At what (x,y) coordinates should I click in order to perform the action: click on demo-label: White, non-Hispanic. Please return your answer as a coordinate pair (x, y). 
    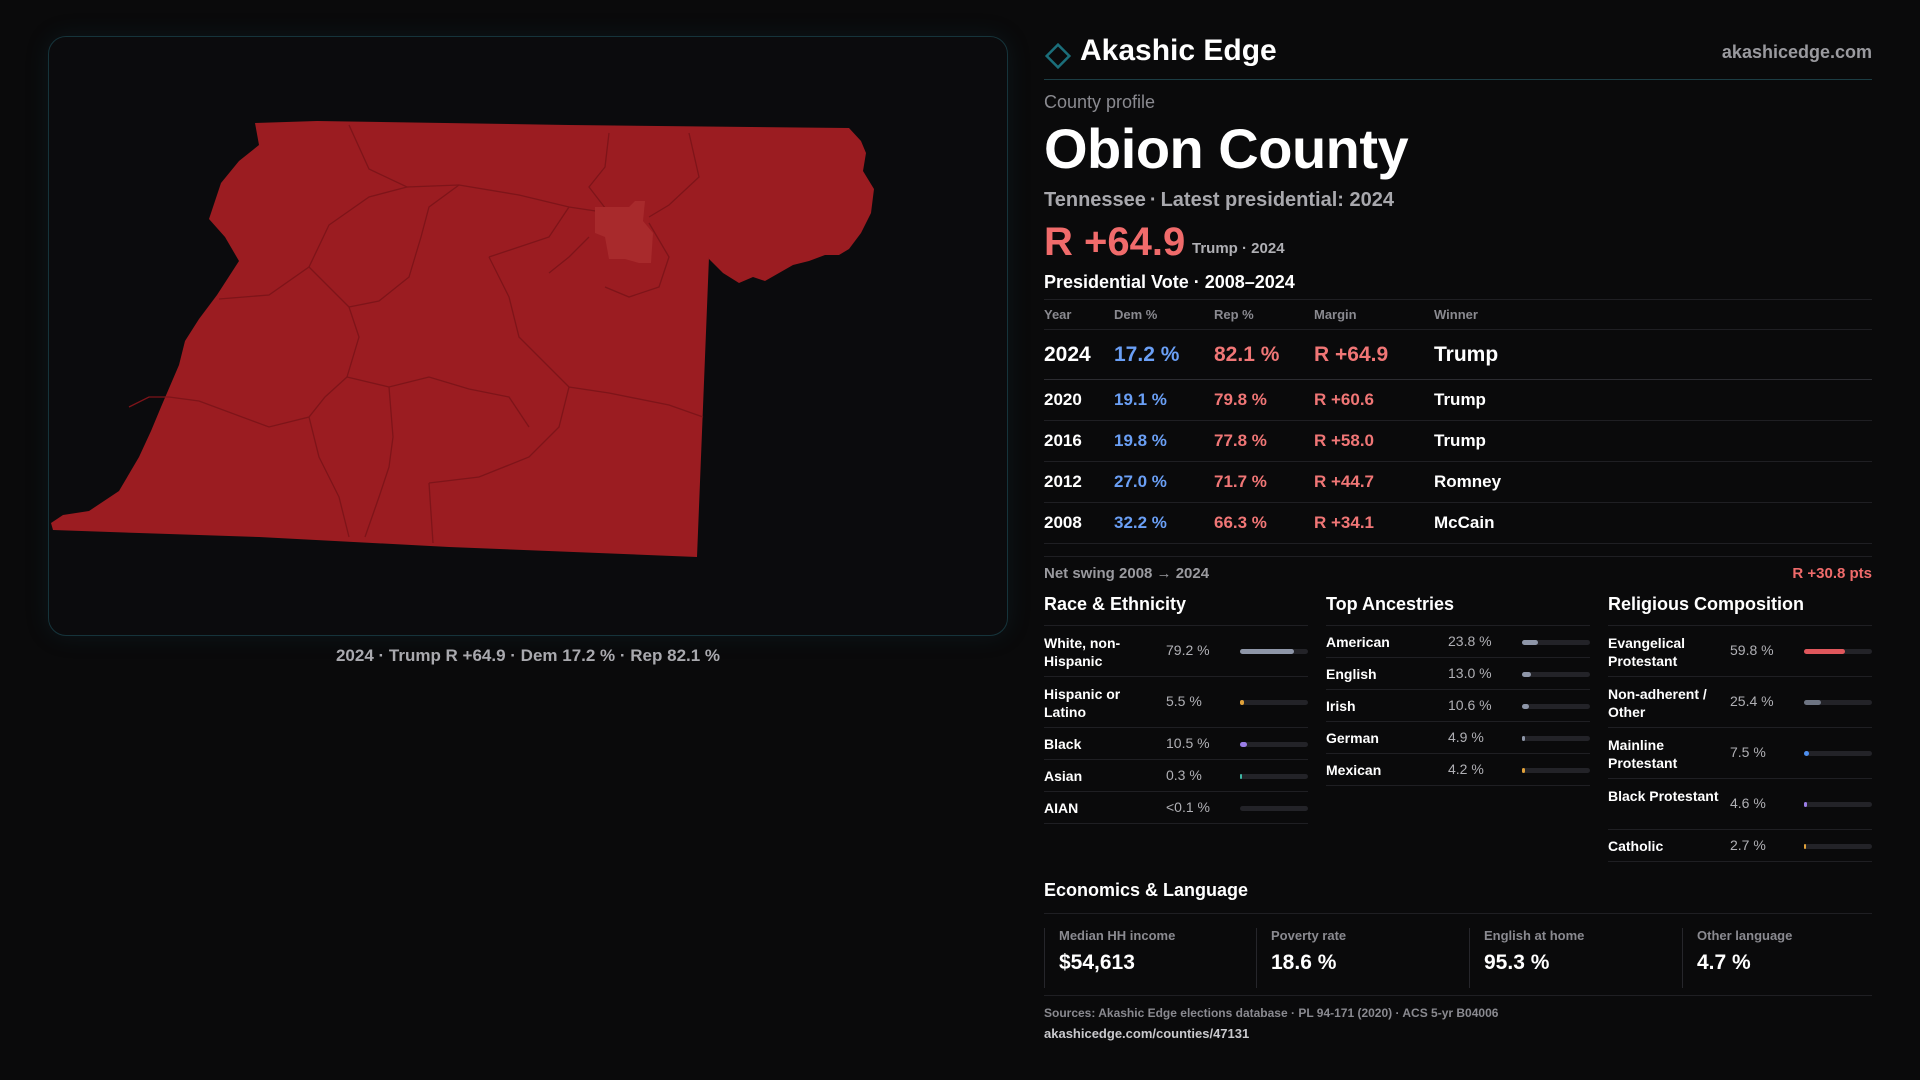
    Looking at the image, I should click on (1082, 652).